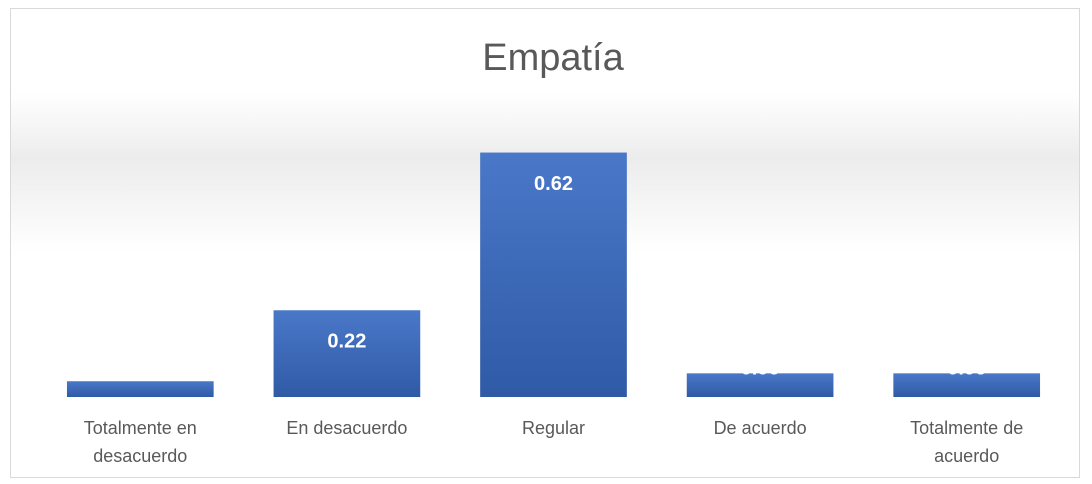 Image resolution: width=1092 pixels, height=484 pixels. I want to click on data-label: 0.62, so click(553, 184).